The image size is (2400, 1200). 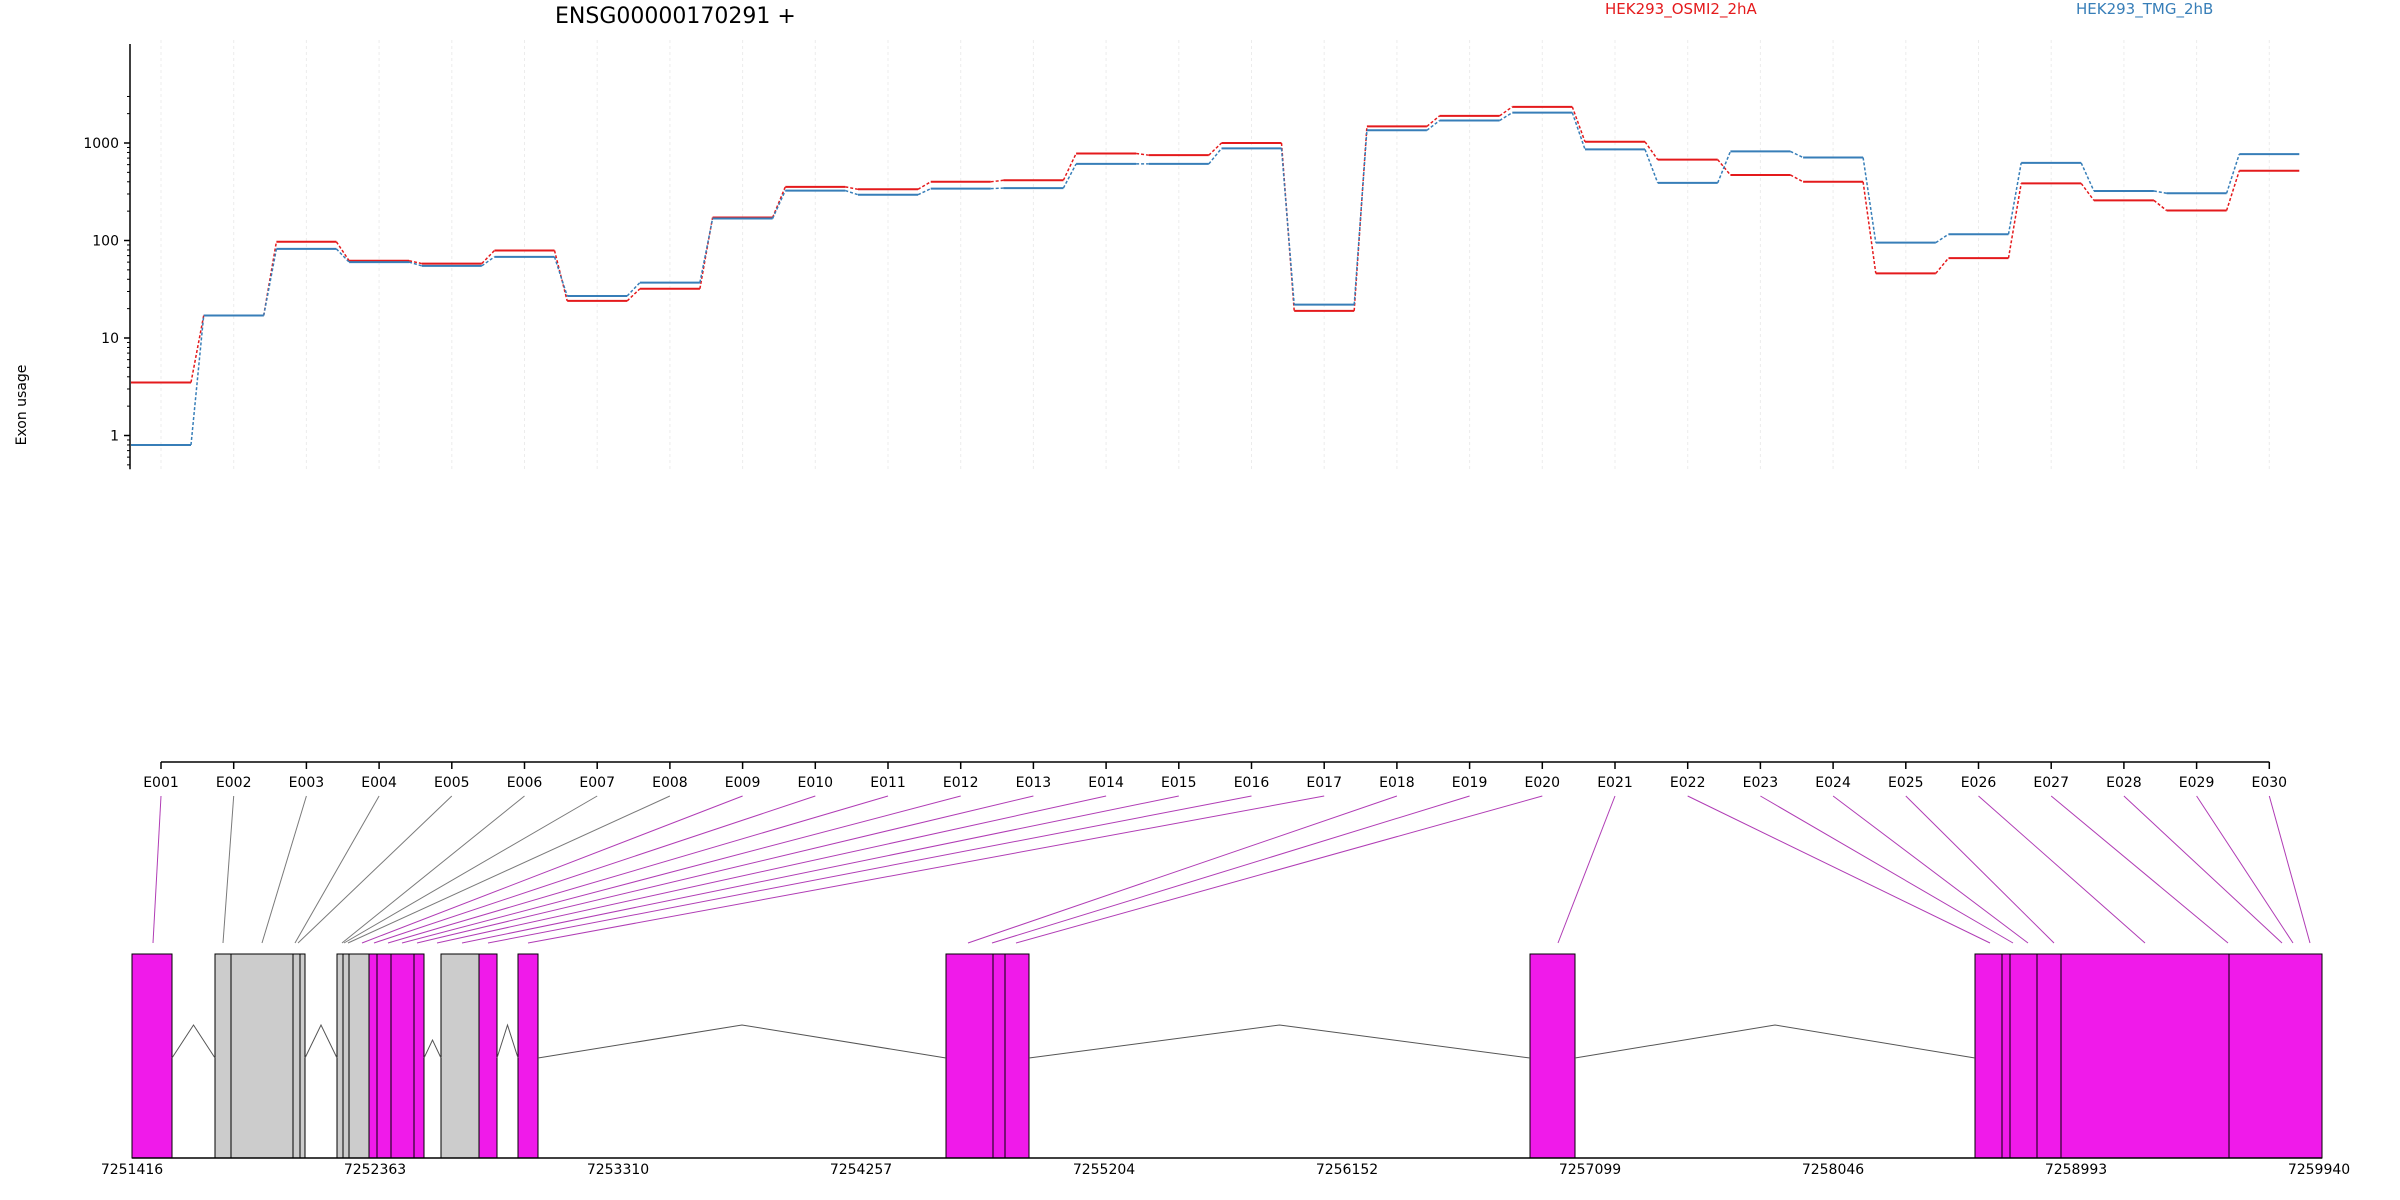 What do you see at coordinates (107, 257) in the screenshot?
I see `y-axis: 1 10 100 1000` at bounding box center [107, 257].